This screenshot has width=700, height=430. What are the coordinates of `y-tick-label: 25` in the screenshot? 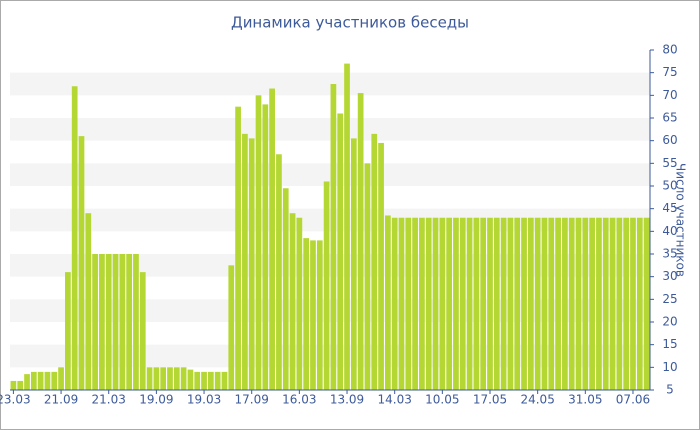 It's located at (669, 299).